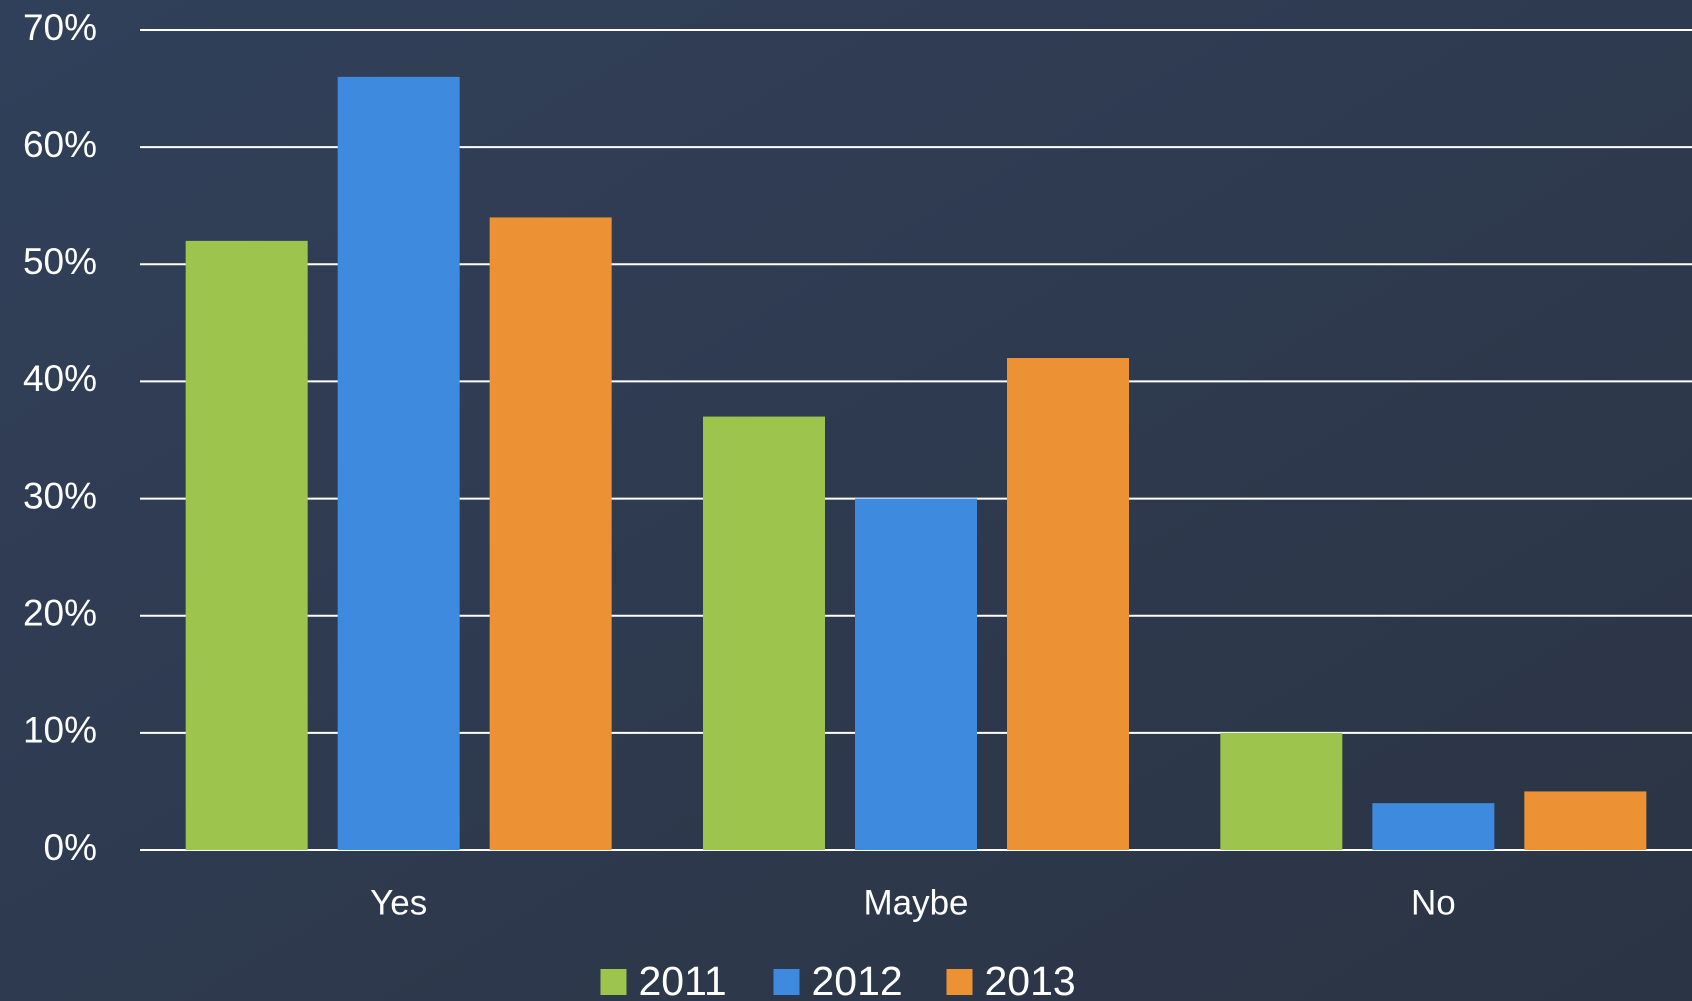 The width and height of the screenshot is (1692, 1001). What do you see at coordinates (915, 902) in the screenshot?
I see `x-tick-label: Maybe` at bounding box center [915, 902].